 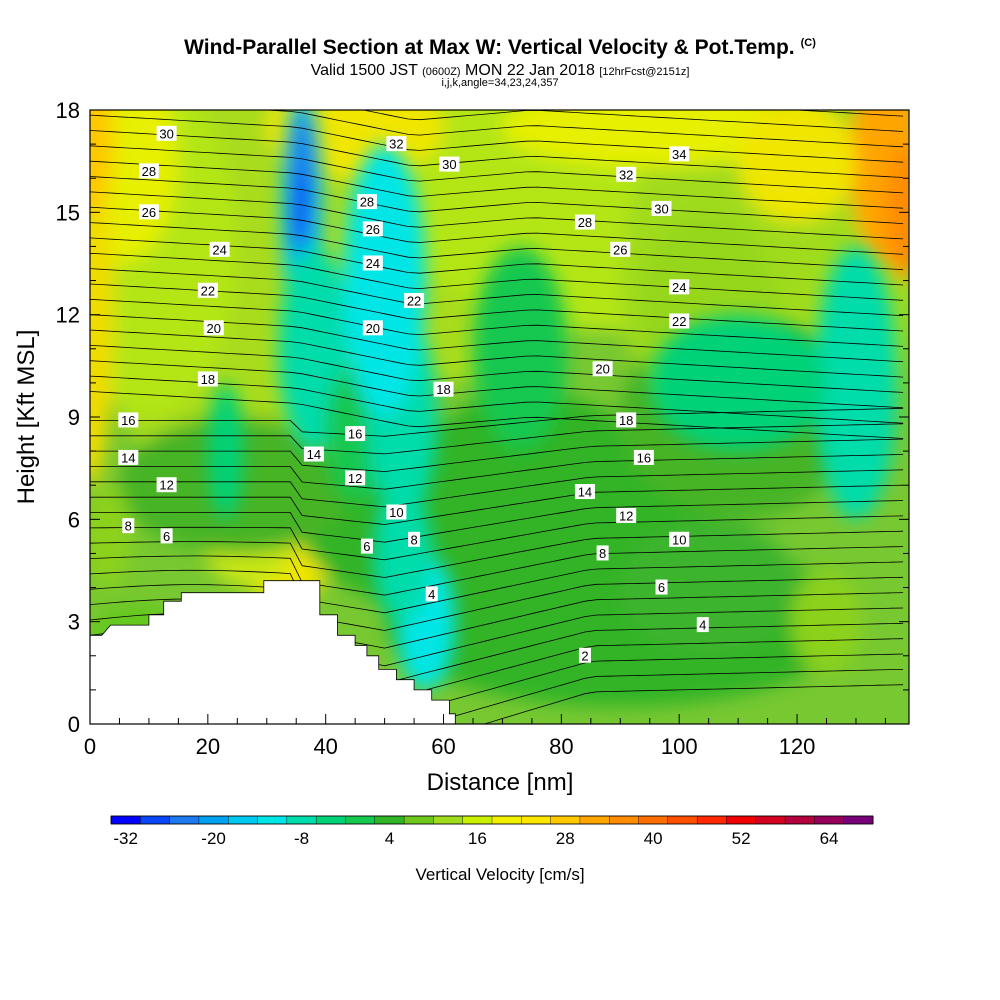 I want to click on colorbar-label: 64, so click(x=829, y=838).